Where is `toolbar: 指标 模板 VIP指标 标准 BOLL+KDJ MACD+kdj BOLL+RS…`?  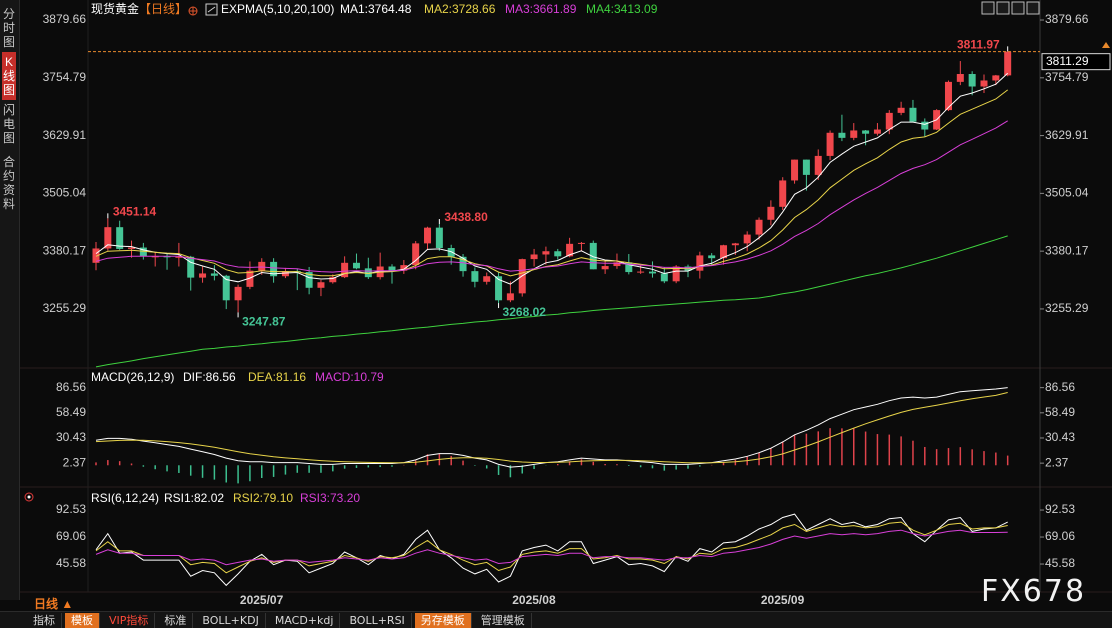 toolbar: 指标 模板 VIP指标 标准 BOLL+KDJ MACD+kdj BOLL+RS… is located at coordinates (556, 619).